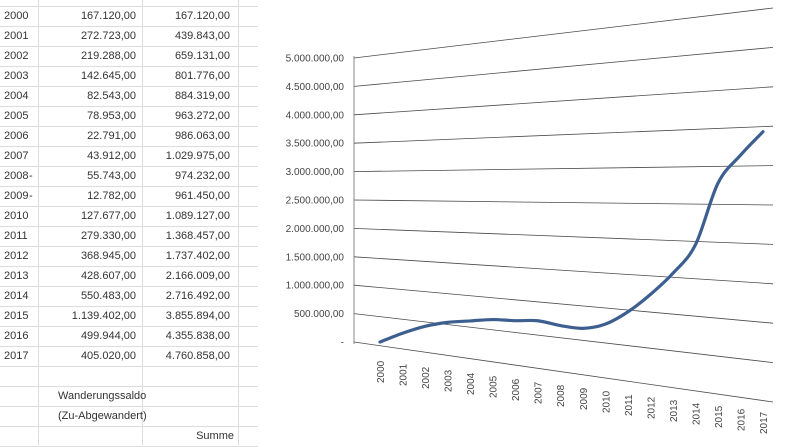 The image size is (792, 447). What do you see at coordinates (88, 316) in the screenshot?
I see `table-cell-value: 1.139.402,00` at bounding box center [88, 316].